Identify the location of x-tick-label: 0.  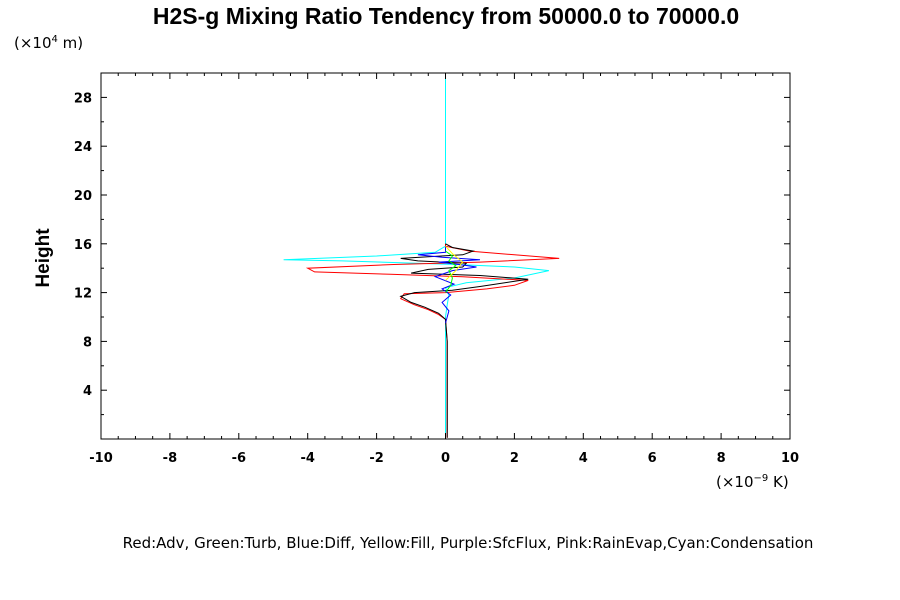
(445, 458).